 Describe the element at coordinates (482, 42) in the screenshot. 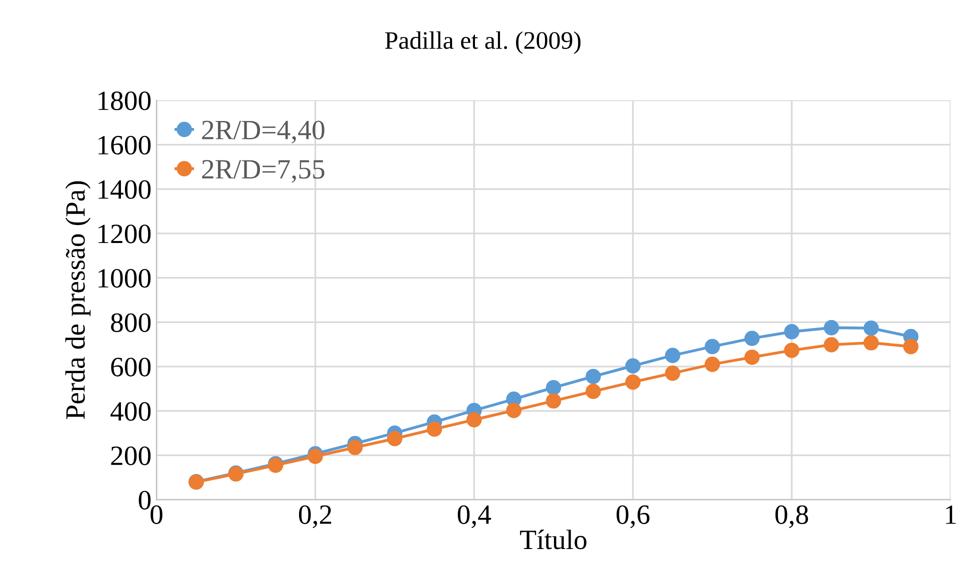

I see `chart-title: Padilla et al. (2009)` at that location.